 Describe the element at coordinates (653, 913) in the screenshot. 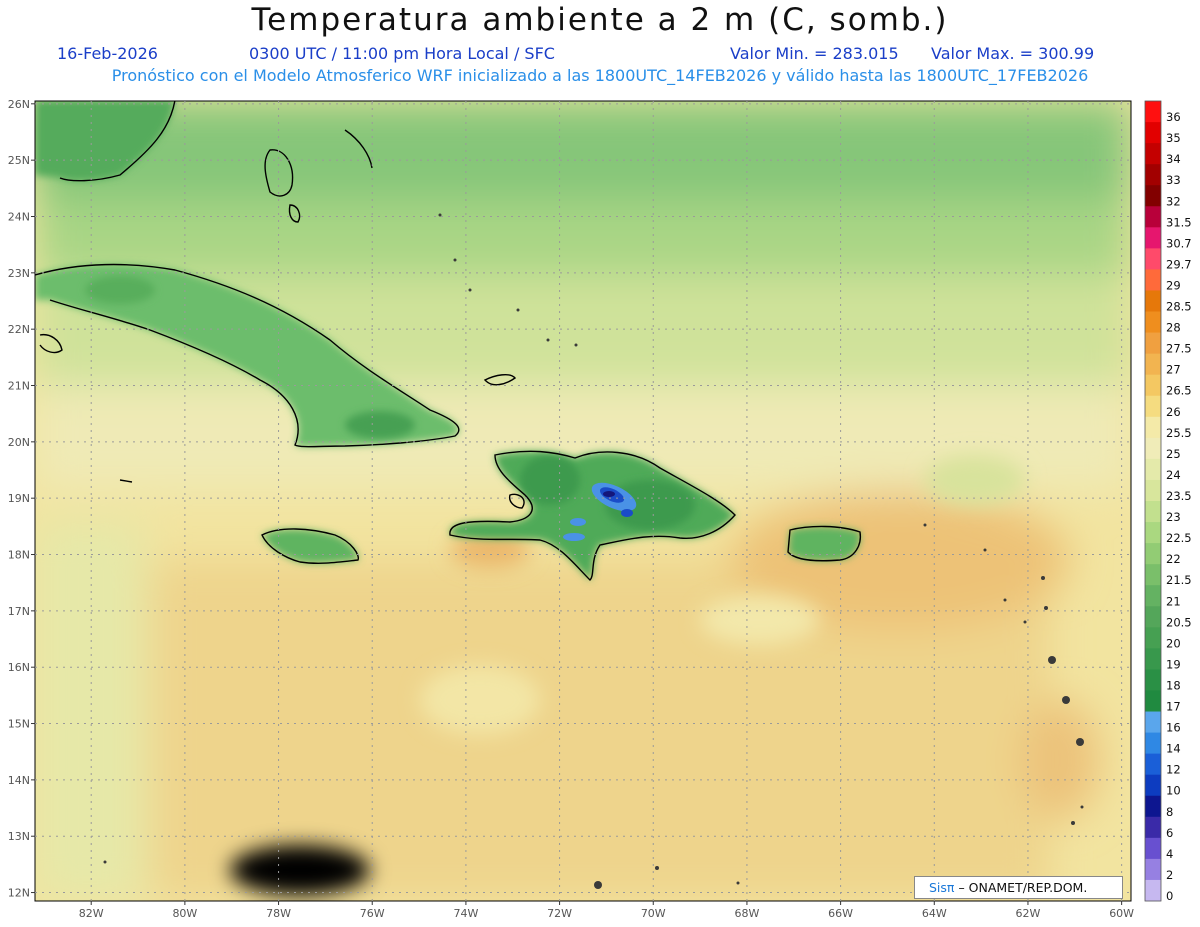

I see `x-tick-label: 70W` at that location.